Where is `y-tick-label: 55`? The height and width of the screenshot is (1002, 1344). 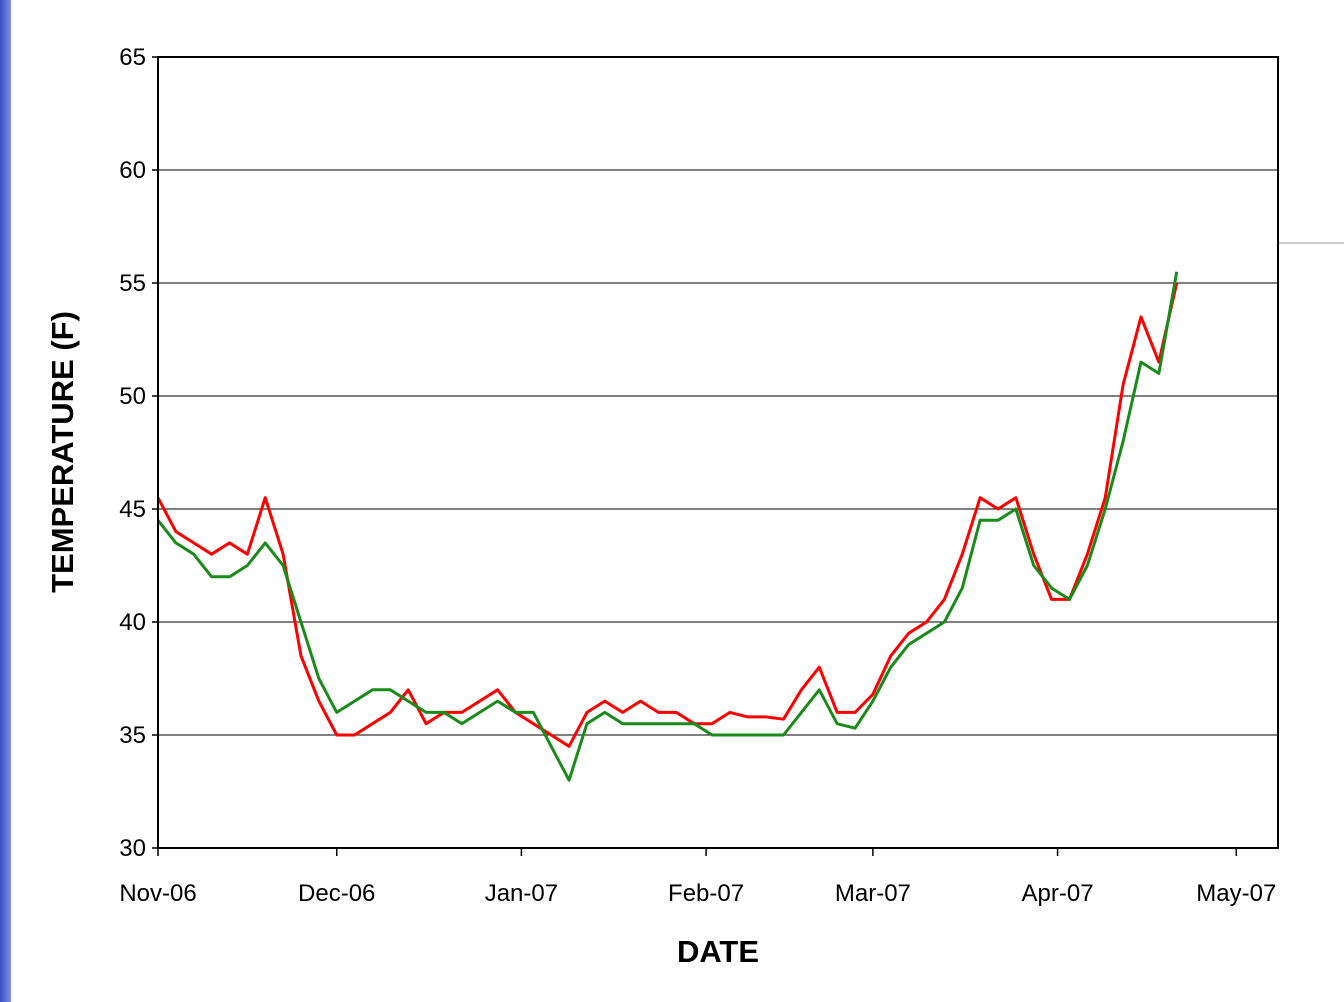
y-tick-label: 55 is located at coordinates (132, 283).